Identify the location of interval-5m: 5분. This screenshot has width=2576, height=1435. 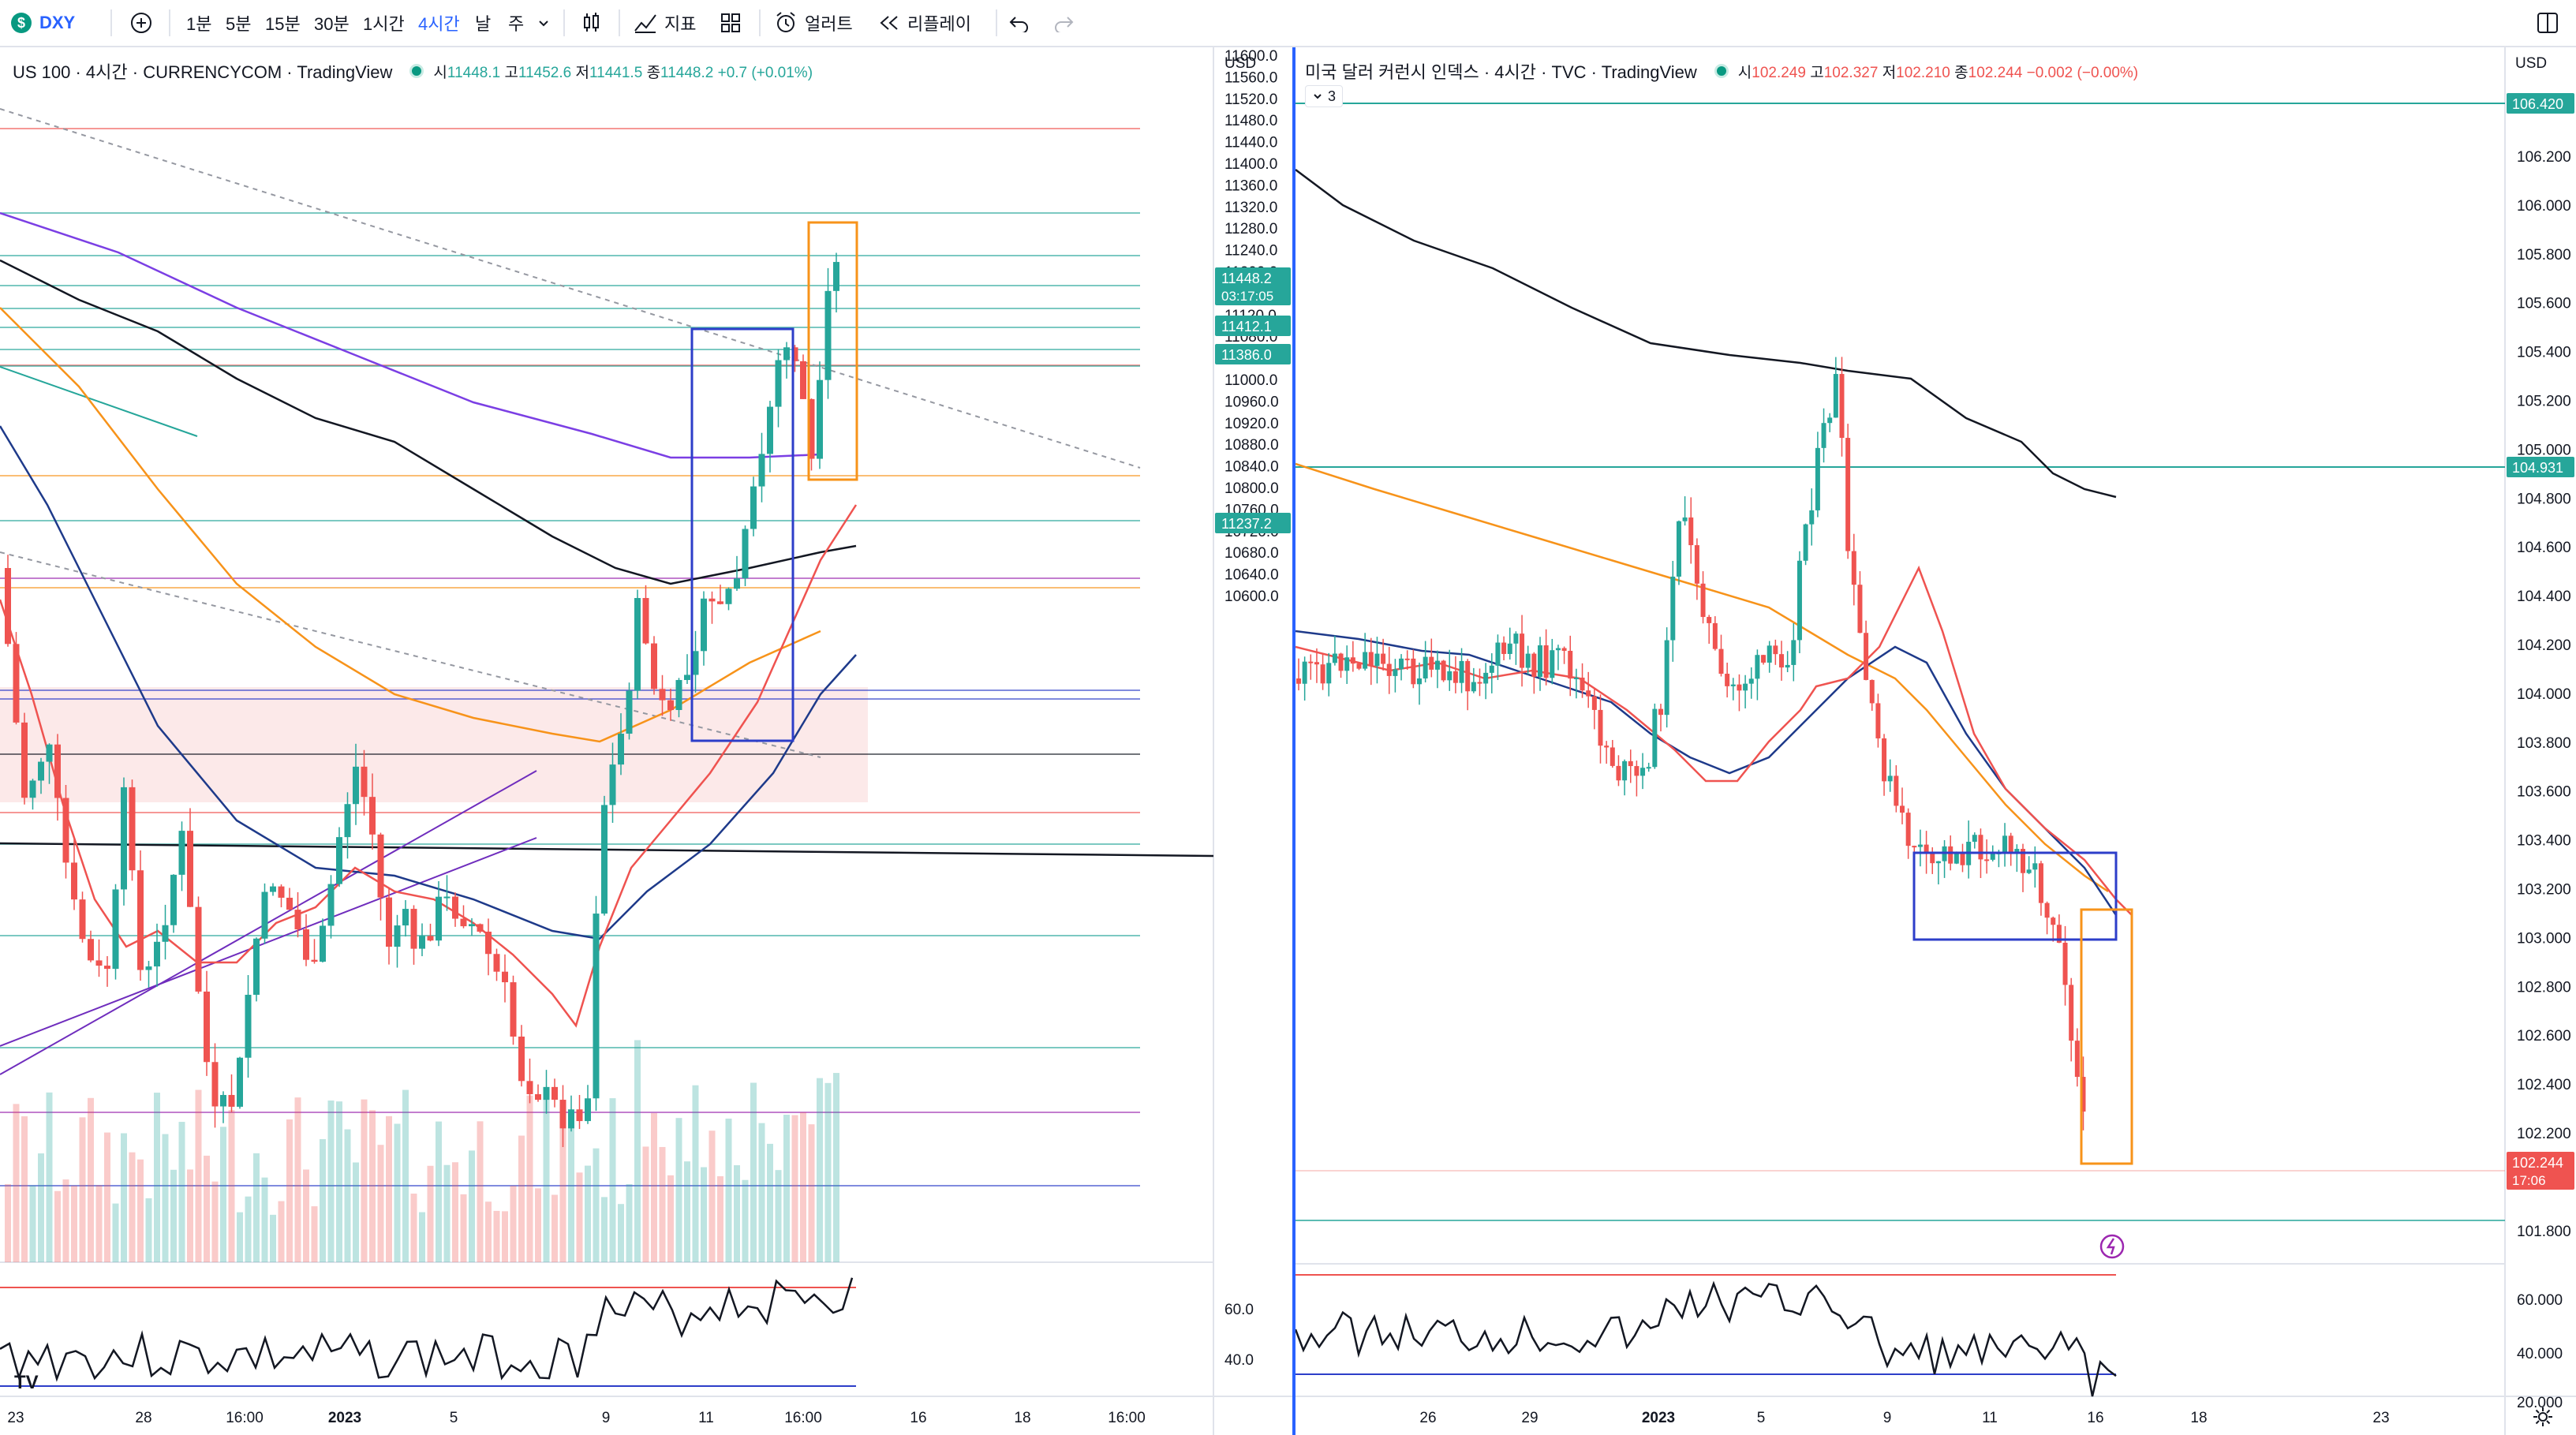
(239, 24).